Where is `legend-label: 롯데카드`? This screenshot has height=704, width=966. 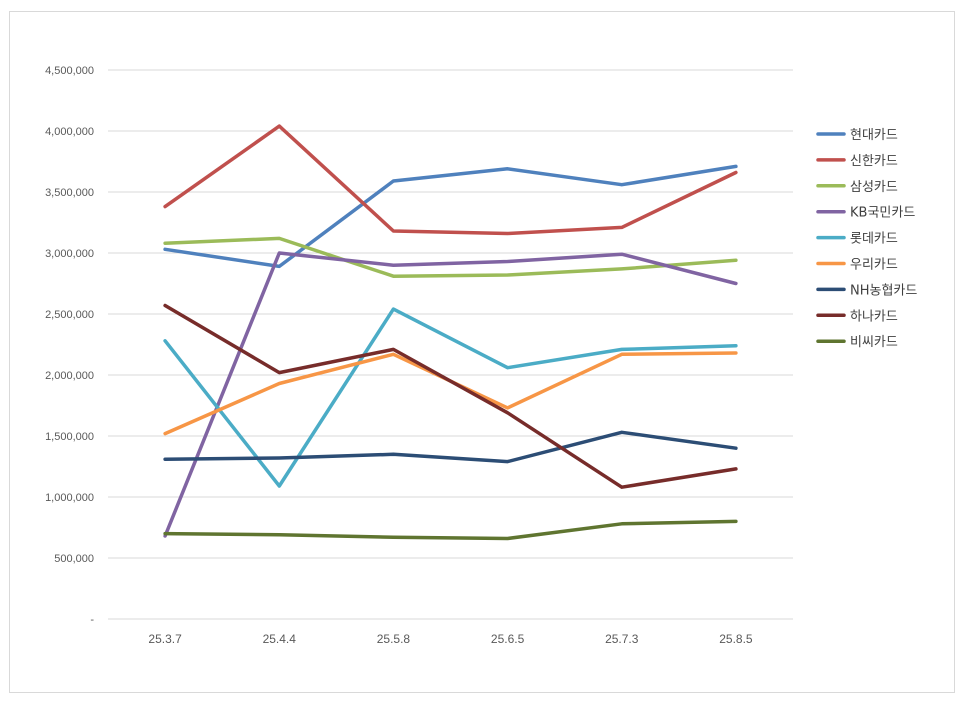
legend-label: 롯데카드 is located at coordinates (874, 239).